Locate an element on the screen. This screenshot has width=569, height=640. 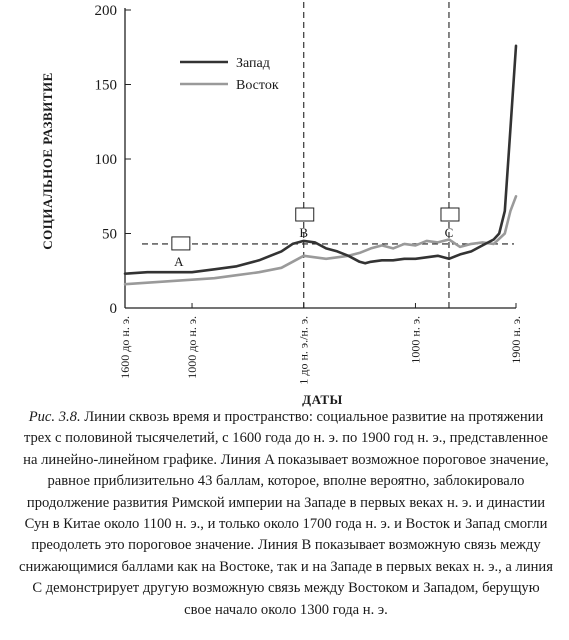
y-tick-label: 50 is located at coordinates (109, 235).